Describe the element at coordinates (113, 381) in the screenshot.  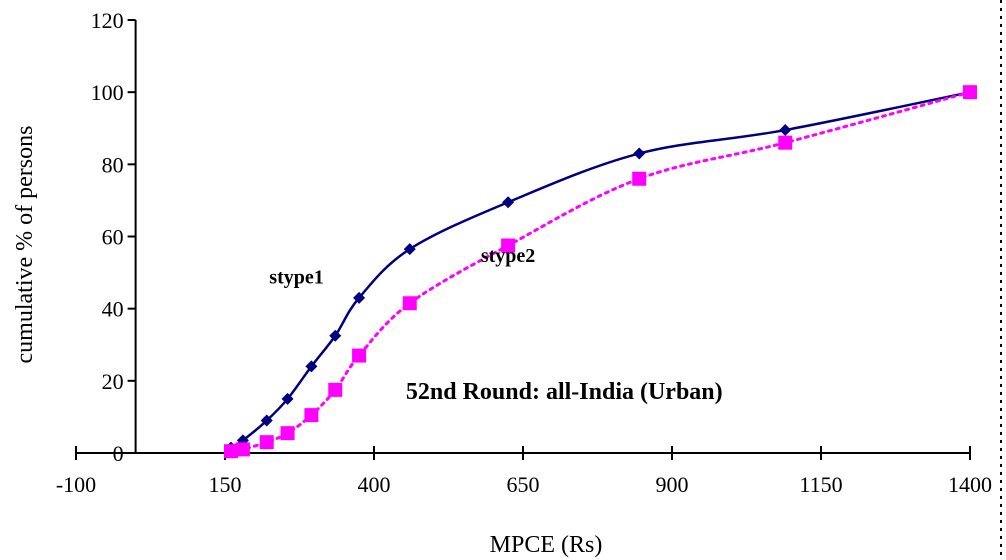
I see `y-tick-label: 20` at that location.